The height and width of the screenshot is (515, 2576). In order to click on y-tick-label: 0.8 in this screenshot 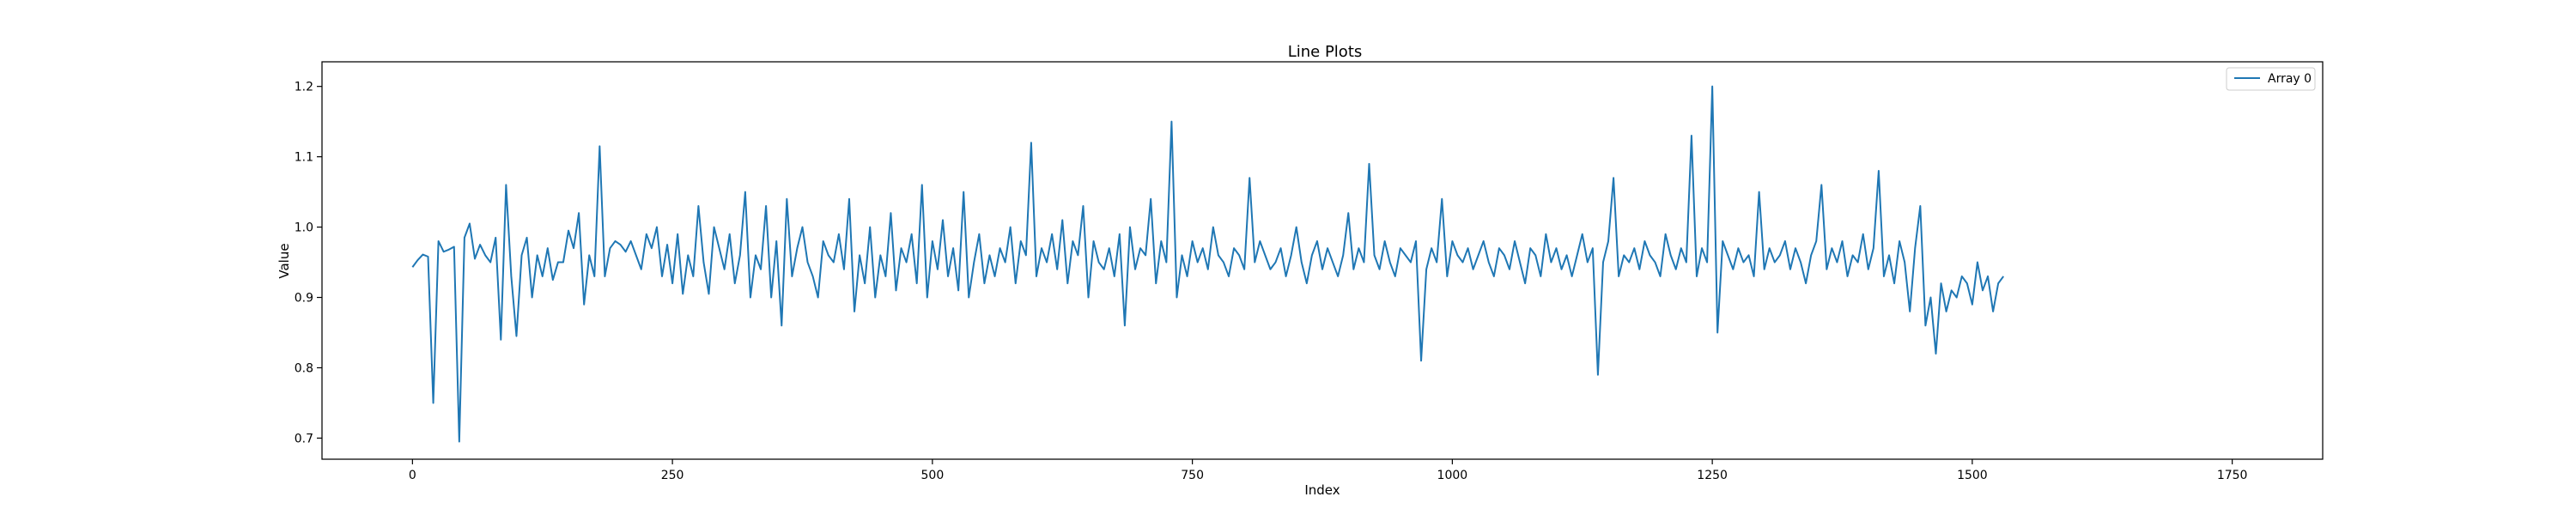, I will do `click(304, 368)`.